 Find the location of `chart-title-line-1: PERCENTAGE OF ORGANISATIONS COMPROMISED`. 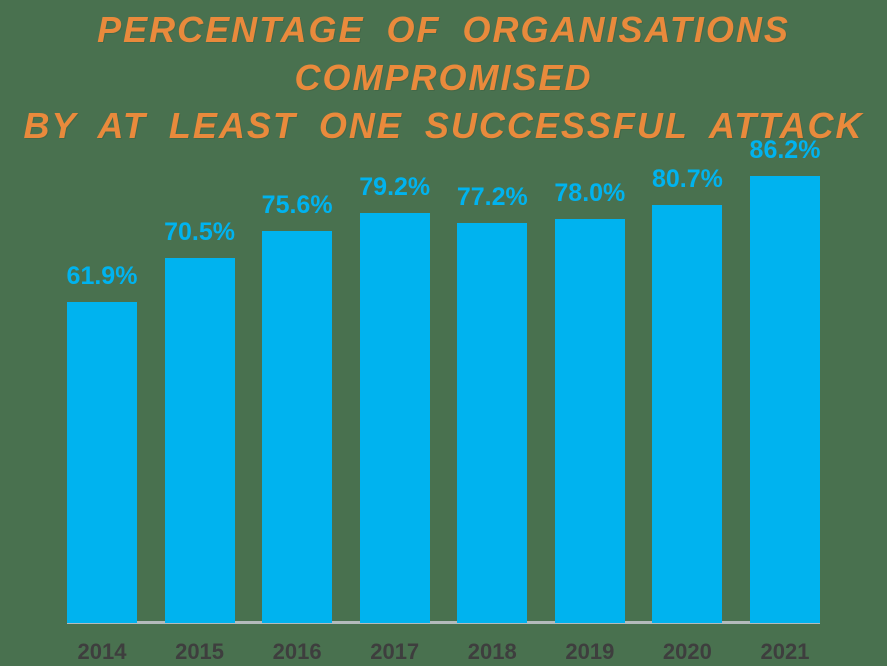

chart-title-line-1: PERCENTAGE OF ORGANISATIONS COMPROMISED is located at coordinates (443, 53).